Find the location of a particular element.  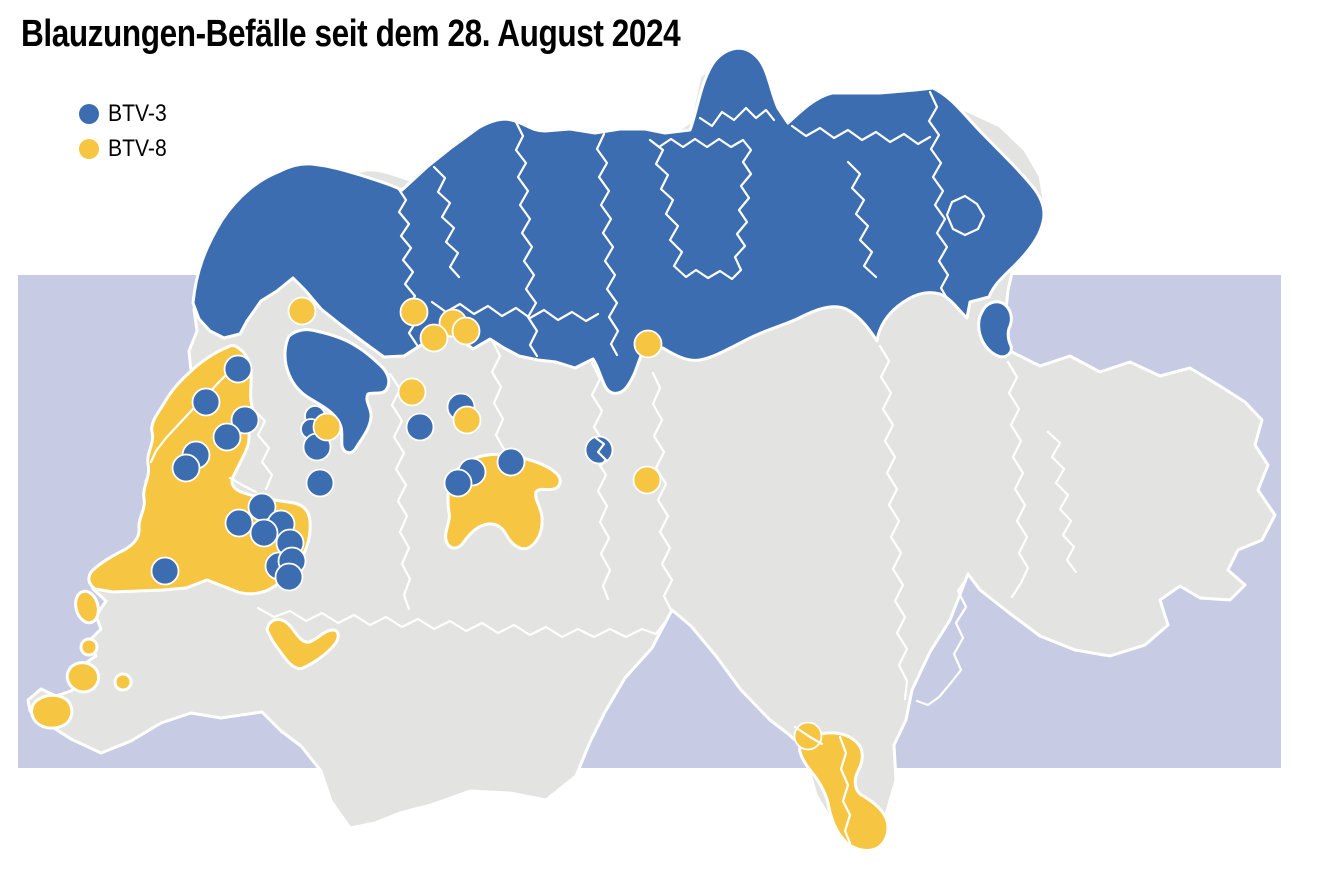

legend-item-btv8: BTV-8 is located at coordinates (127, 148).